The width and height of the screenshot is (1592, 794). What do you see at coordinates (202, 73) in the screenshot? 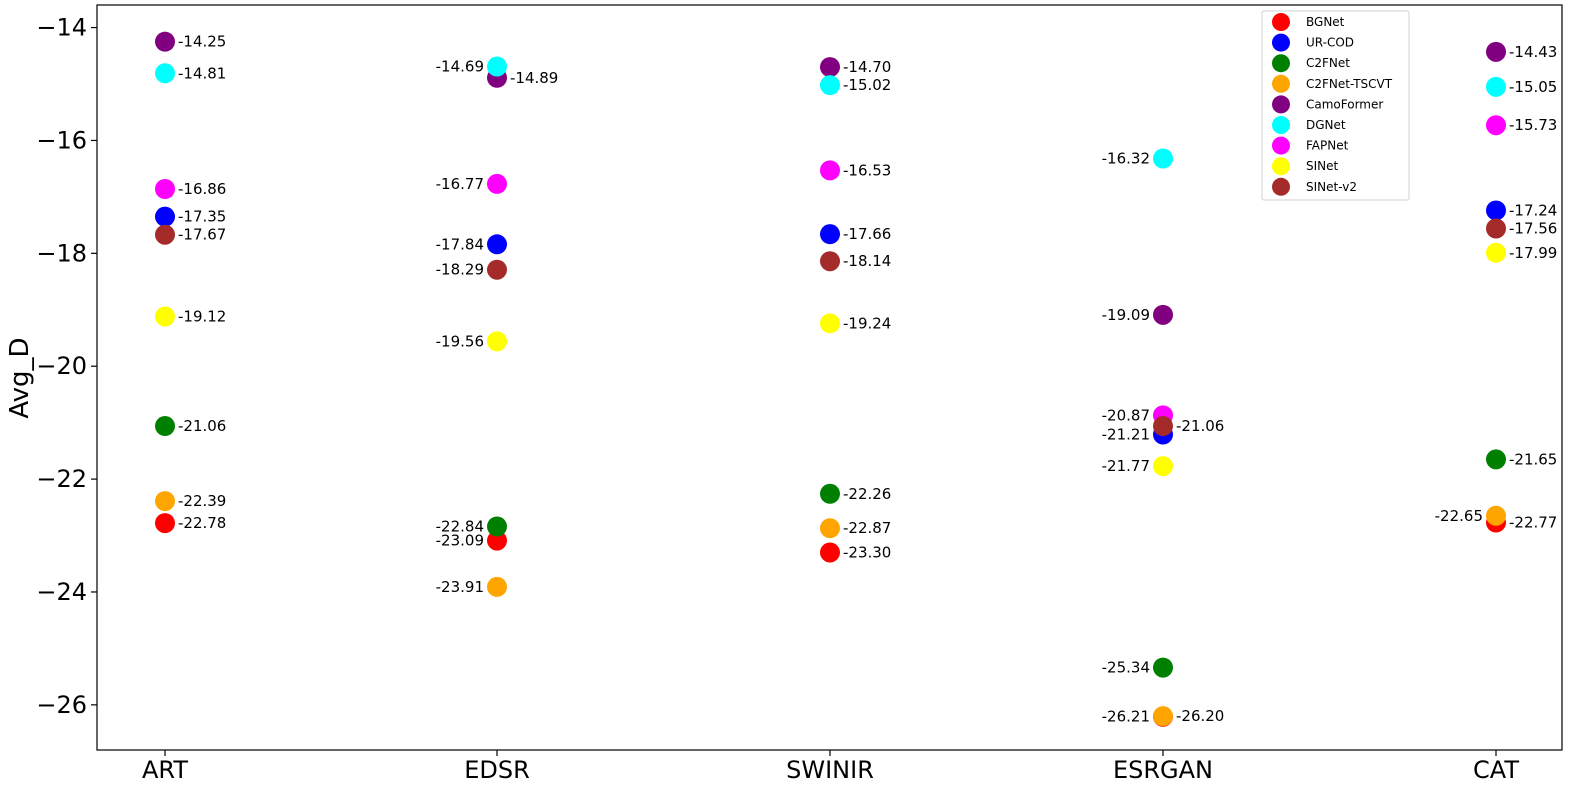
I see `data-label: -14.81` at bounding box center [202, 73].